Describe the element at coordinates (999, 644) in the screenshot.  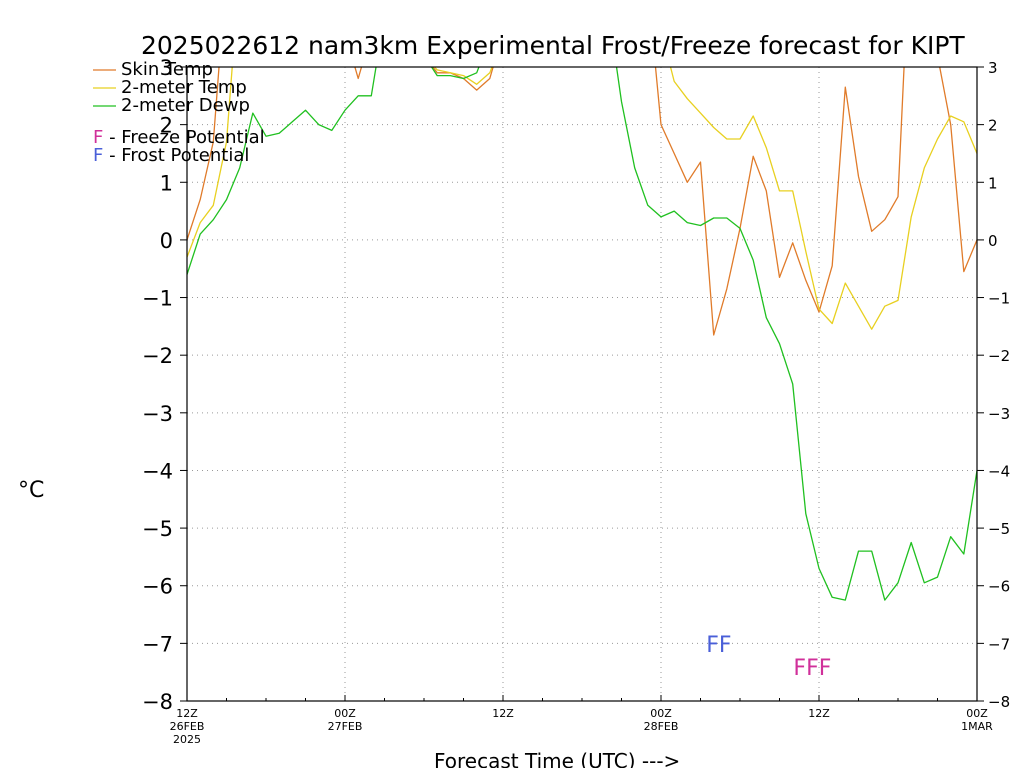
I see `y-tick-label-right: −7` at that location.